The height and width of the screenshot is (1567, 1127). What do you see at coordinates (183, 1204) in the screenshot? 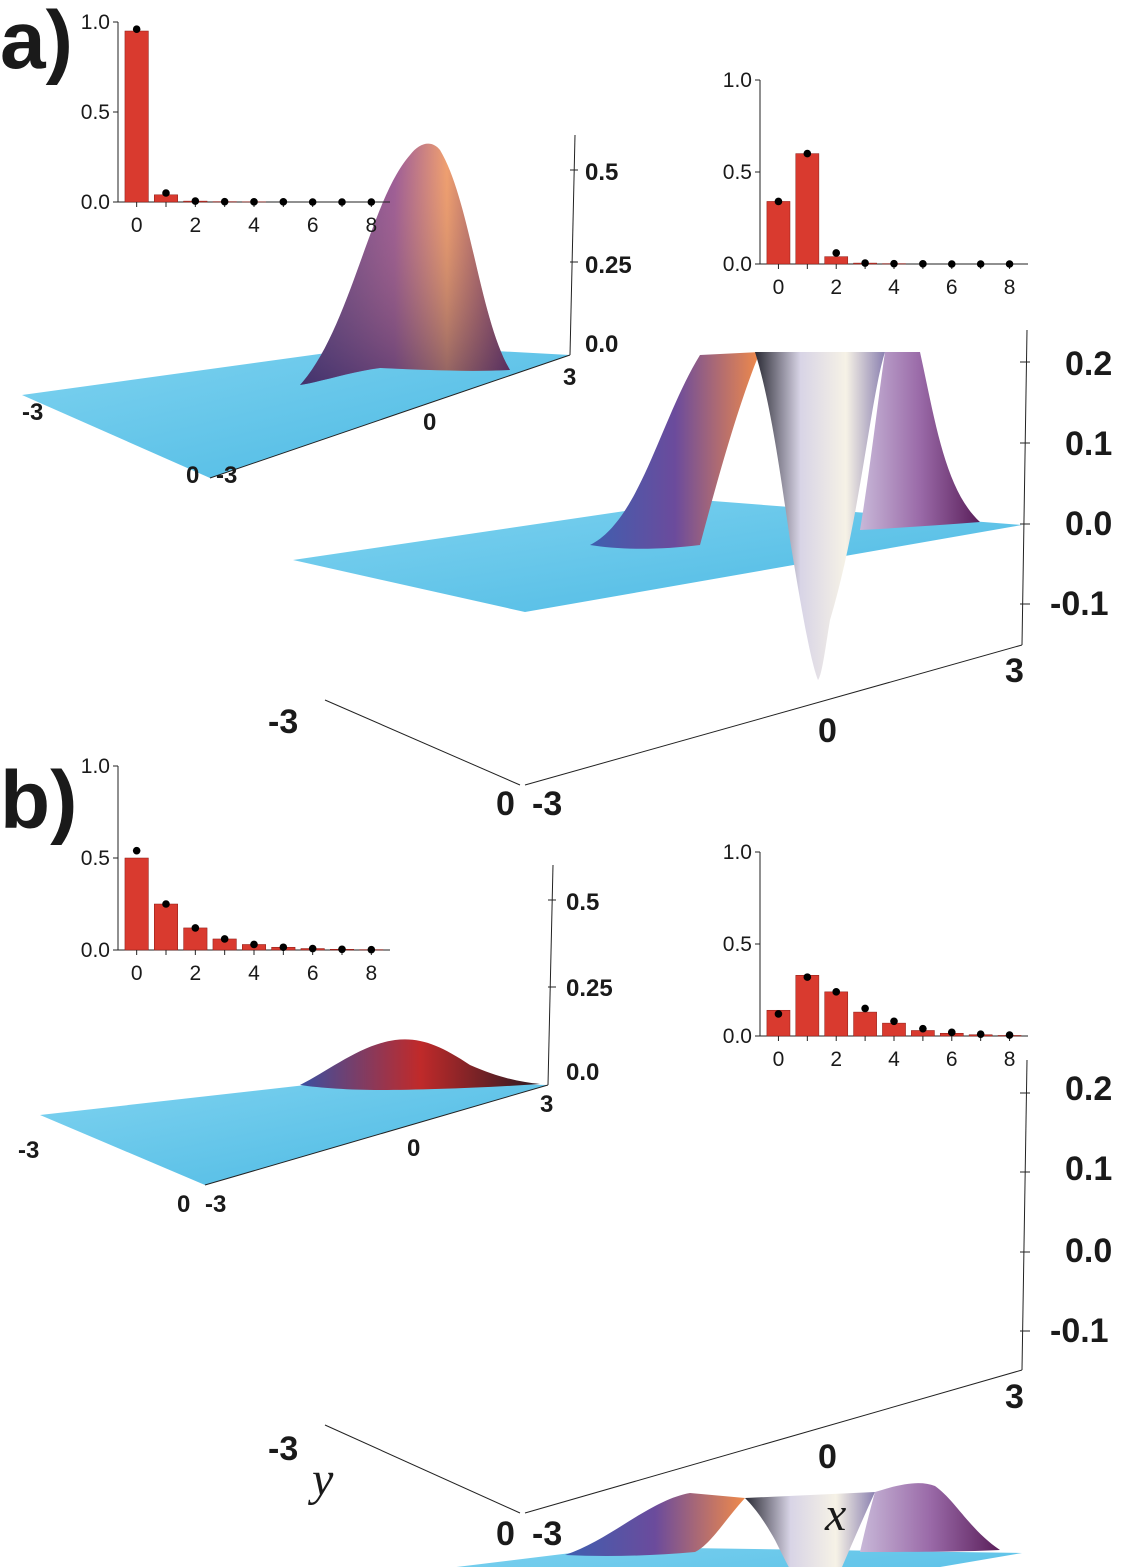
I see `surface-b-small-y-tick-label: 0` at bounding box center [183, 1204].